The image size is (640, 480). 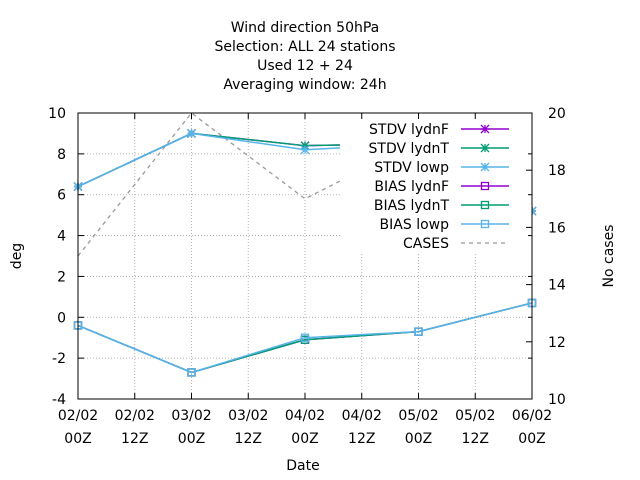 What do you see at coordinates (61, 155) in the screenshot?
I see `y-tick-label: 8` at bounding box center [61, 155].